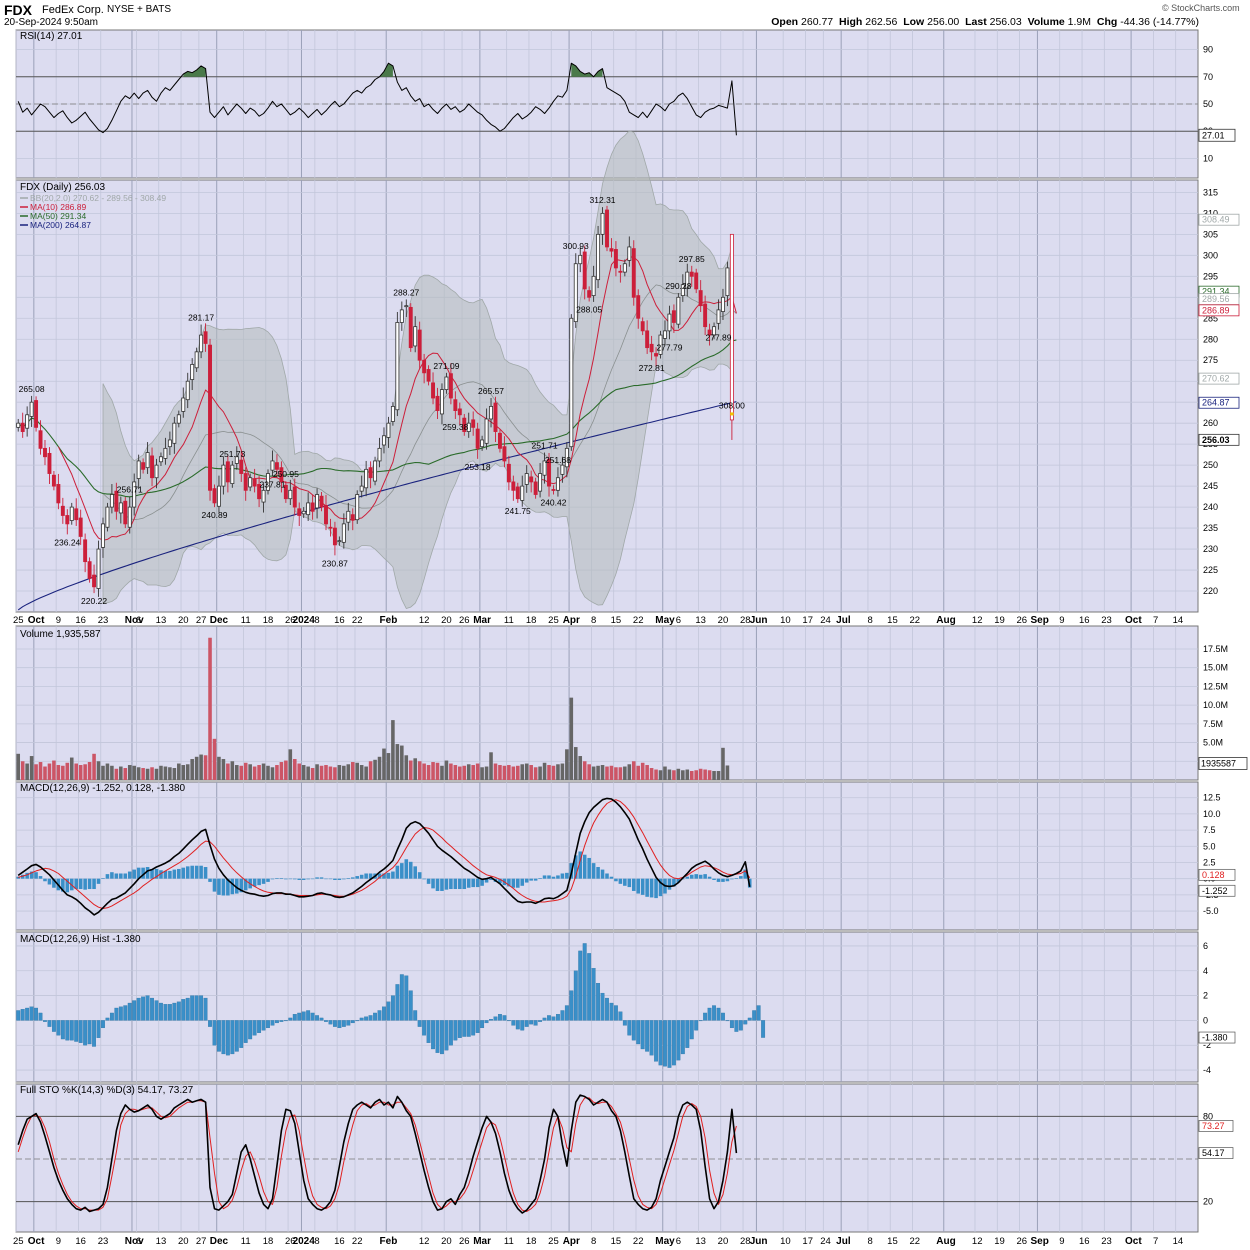  I want to click on x-label-0-11: 11, so click(246, 620).